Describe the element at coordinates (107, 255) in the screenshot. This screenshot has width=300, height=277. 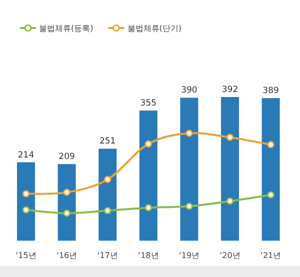
I see `x-tick-label: ‘17년` at that location.